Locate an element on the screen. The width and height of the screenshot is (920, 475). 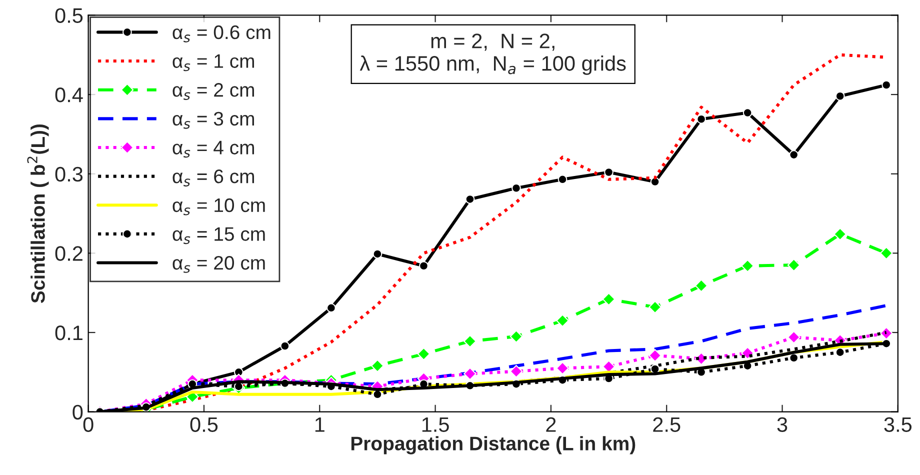
x-tick-label: 2 is located at coordinates (551, 424).